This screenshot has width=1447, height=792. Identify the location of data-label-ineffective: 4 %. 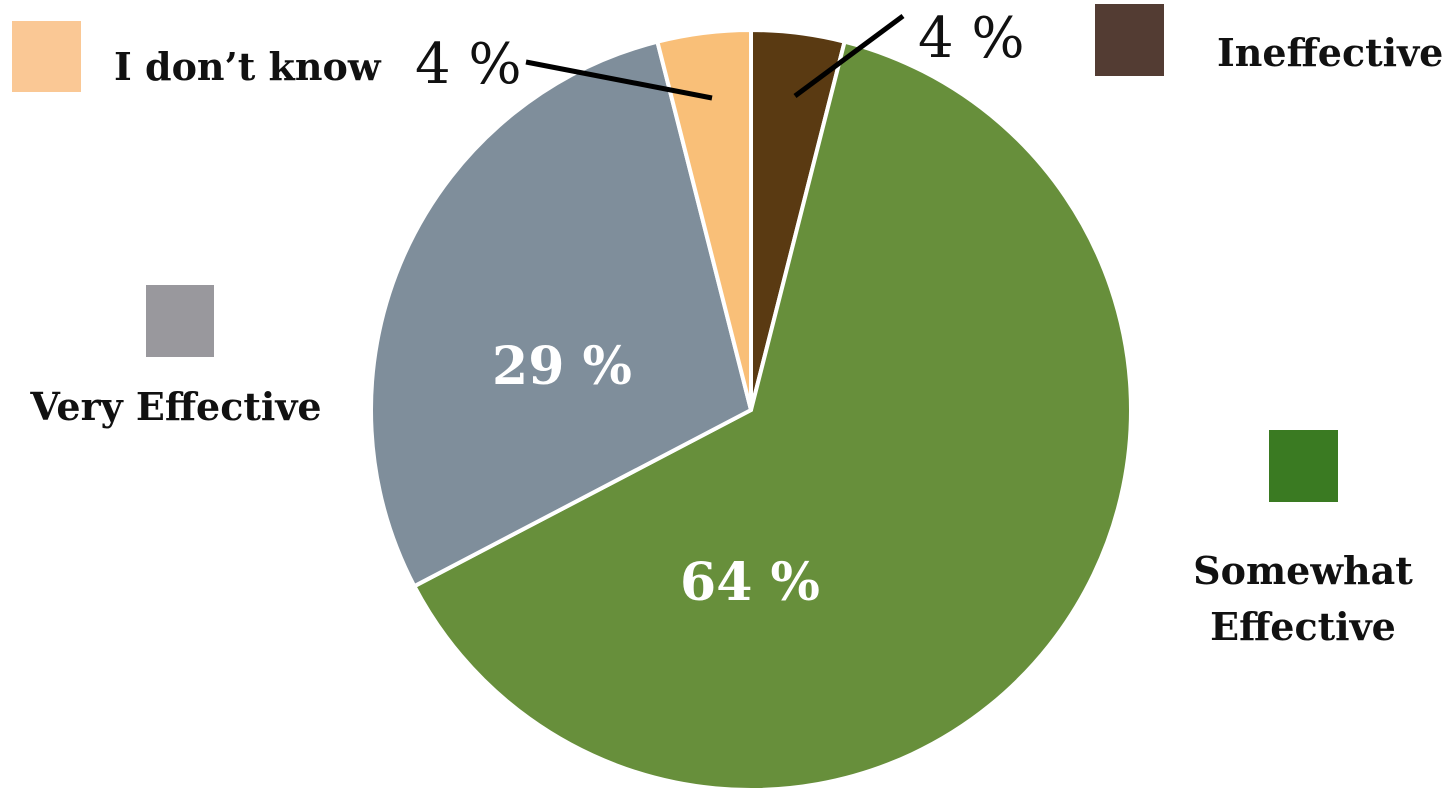
(971, 38).